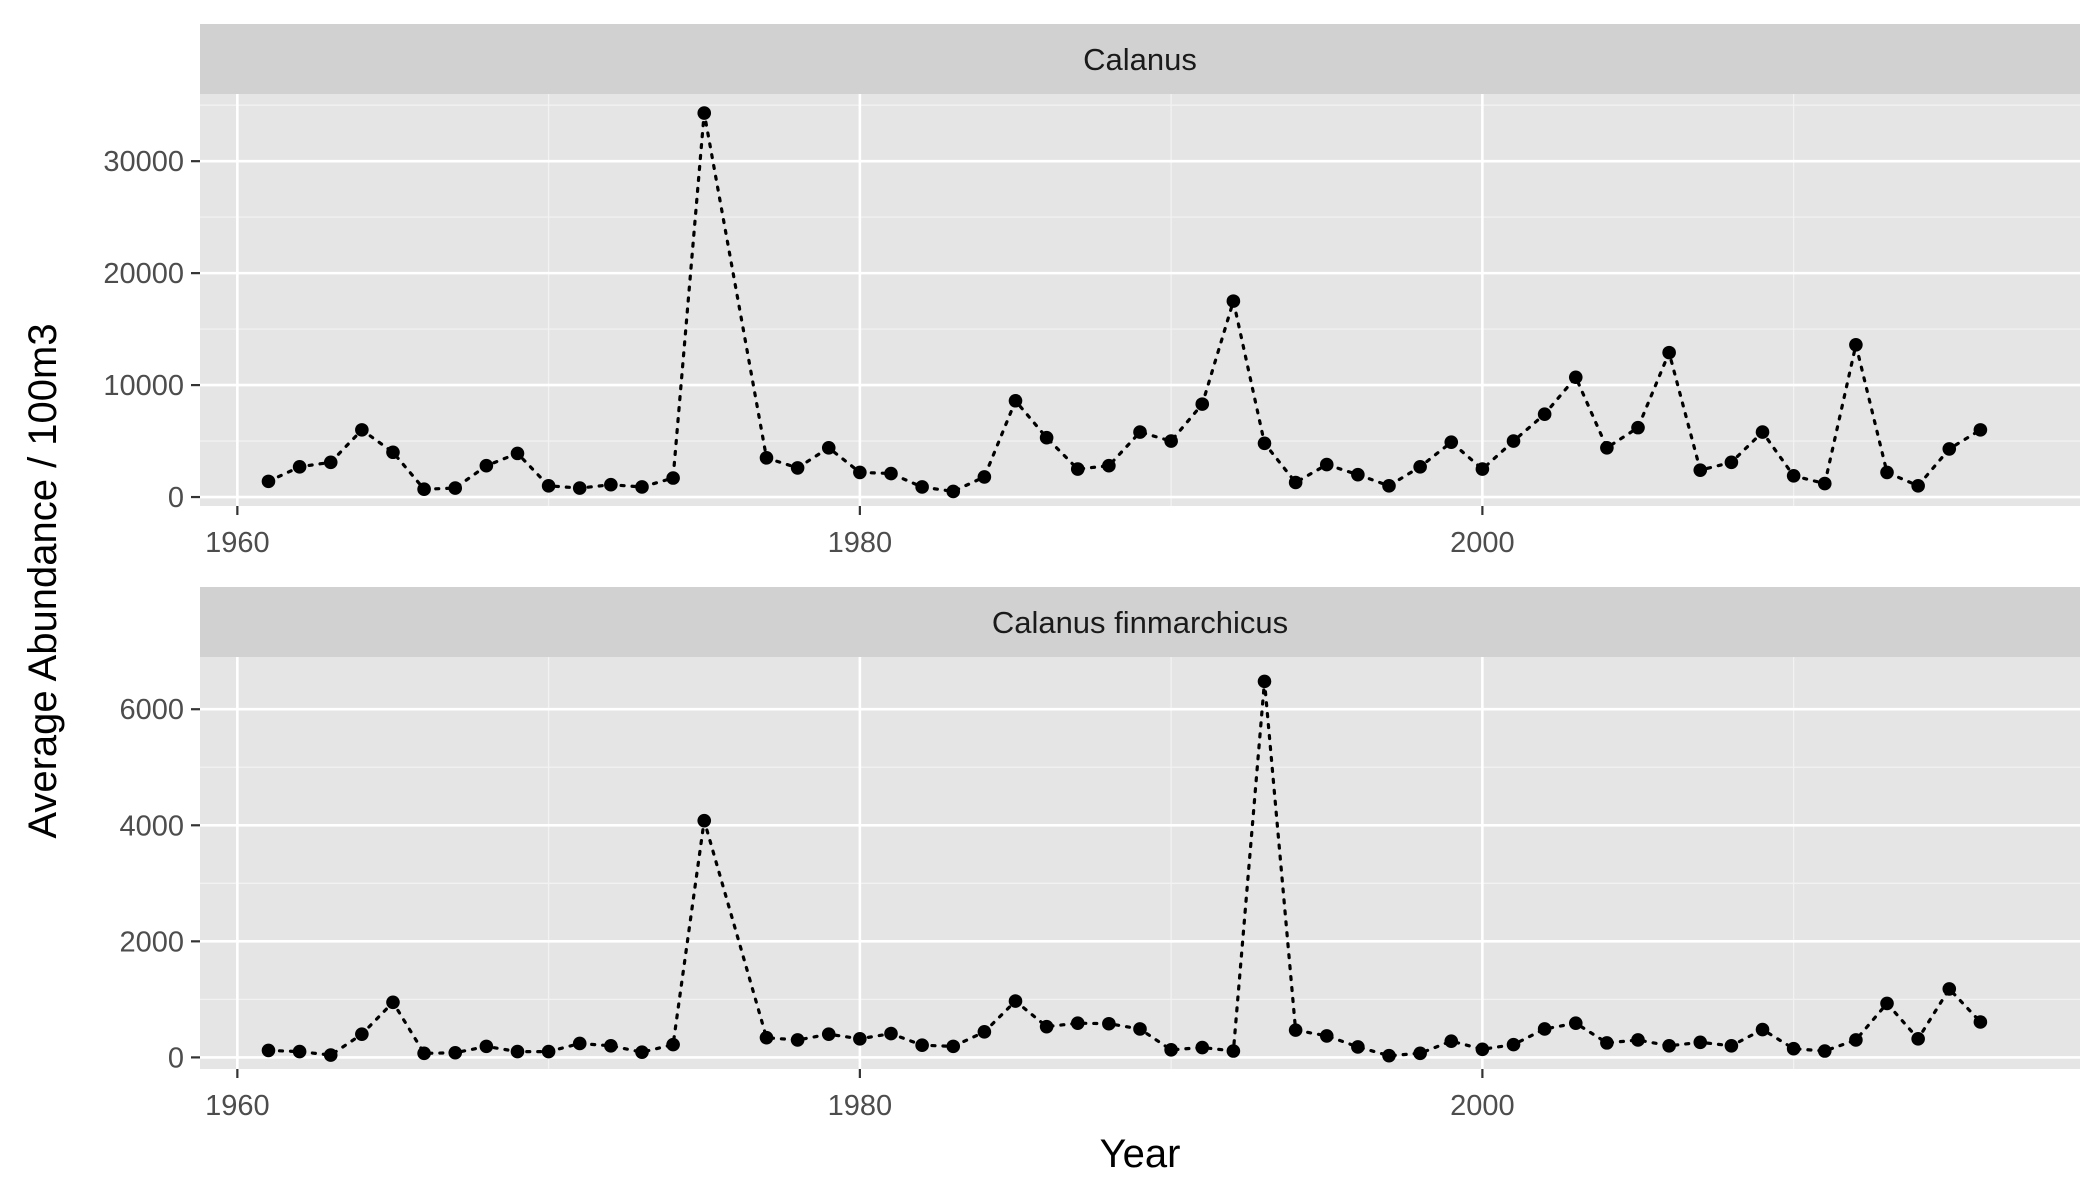  I want to click on y-tick-label: 2000, so click(151, 942).